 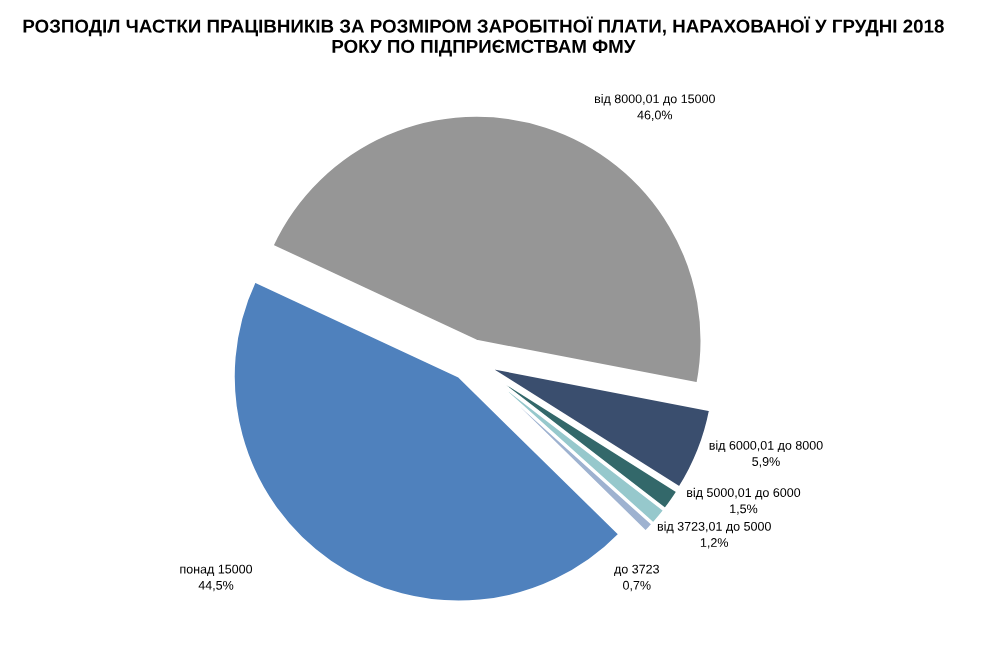 What do you see at coordinates (216, 570) in the screenshot?
I see `slice-label: понад 15000` at bounding box center [216, 570].